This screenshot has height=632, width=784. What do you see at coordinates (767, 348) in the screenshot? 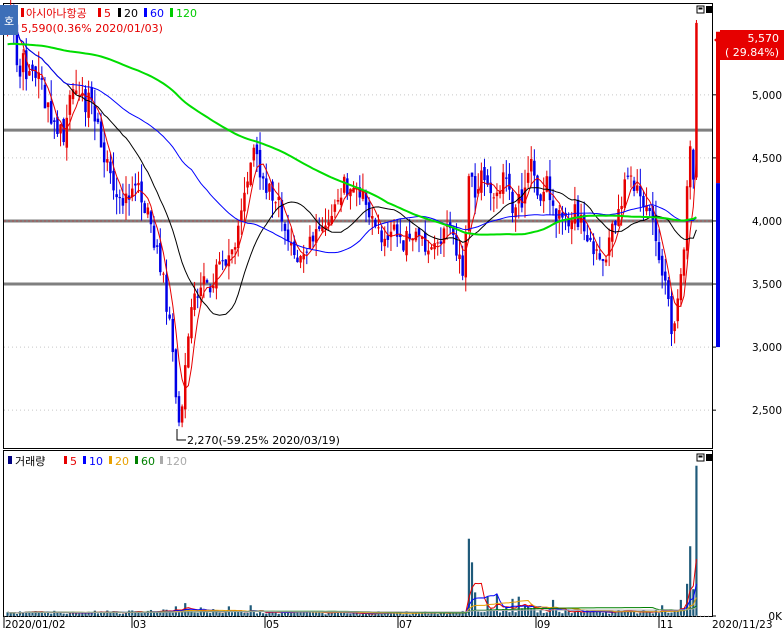
I see `price-y-tick-label: 3,000` at bounding box center [767, 348].